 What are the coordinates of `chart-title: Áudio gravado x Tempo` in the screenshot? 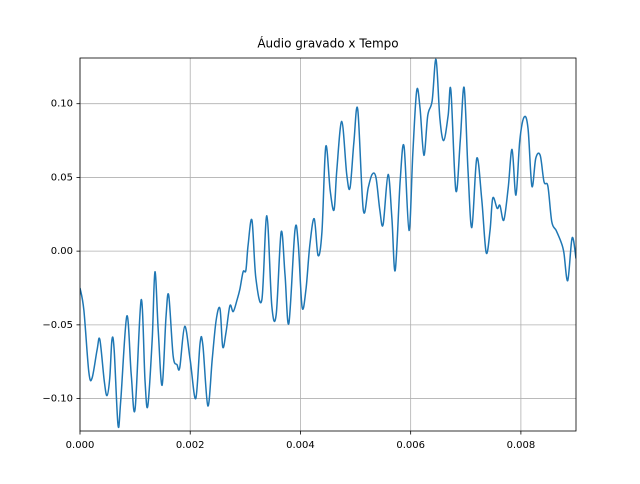 It's located at (327, 43).